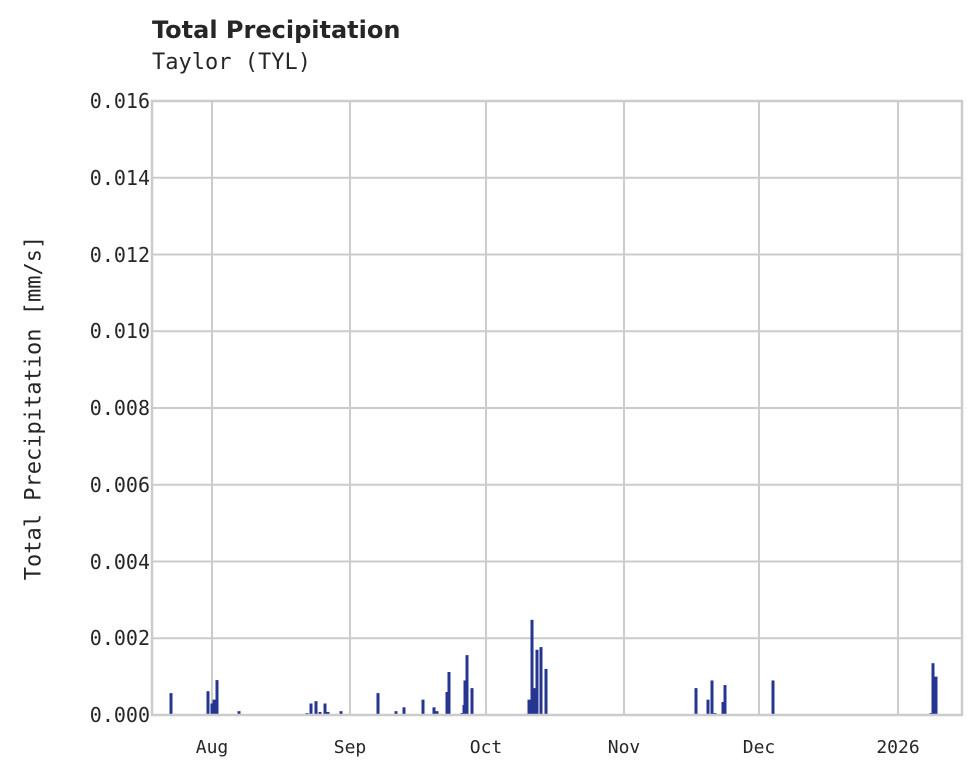  I want to click on x-tick-label: Dec, so click(759, 747).